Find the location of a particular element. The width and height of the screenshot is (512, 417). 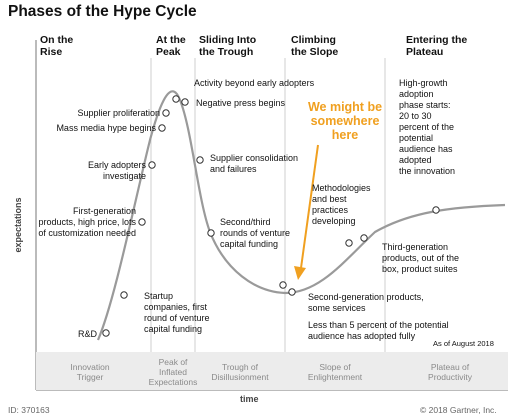

marker-second-third is located at coordinates (211, 233).